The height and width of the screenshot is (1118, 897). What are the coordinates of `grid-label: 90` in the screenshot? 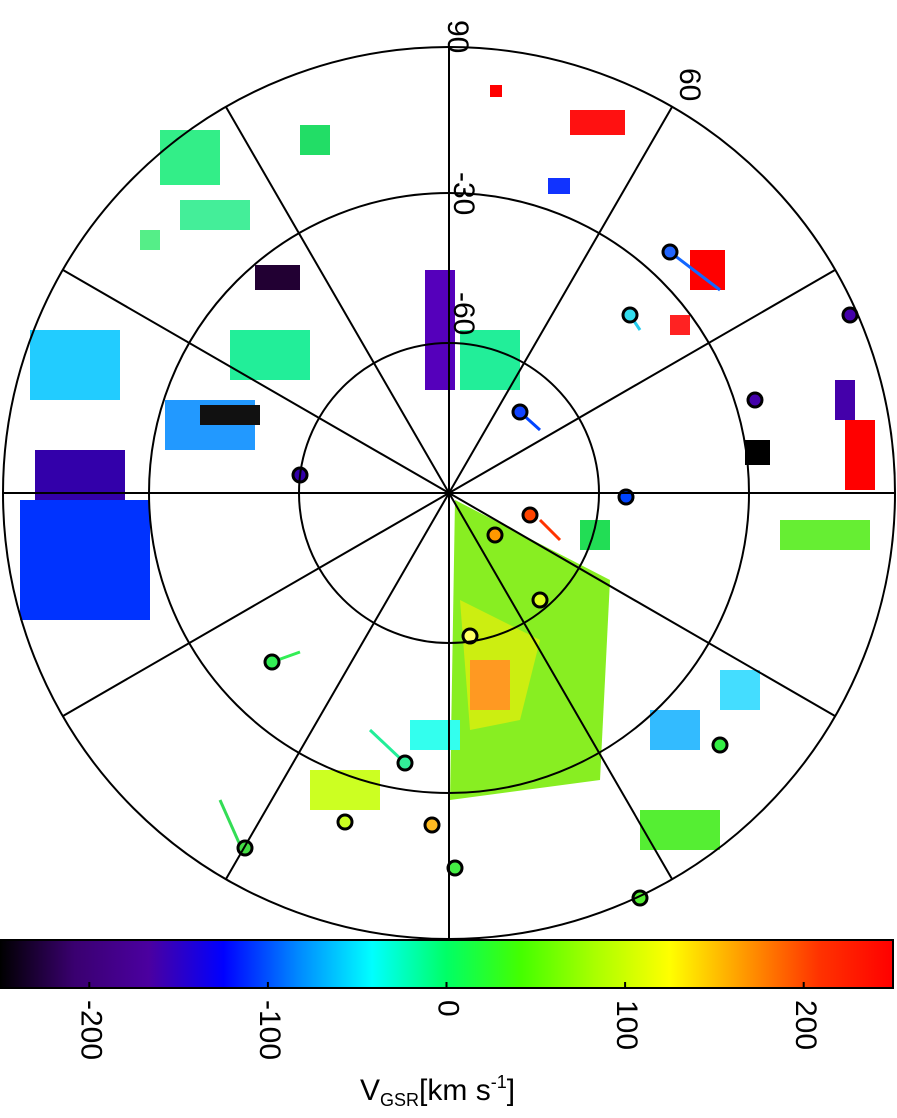 It's located at (457, 36).